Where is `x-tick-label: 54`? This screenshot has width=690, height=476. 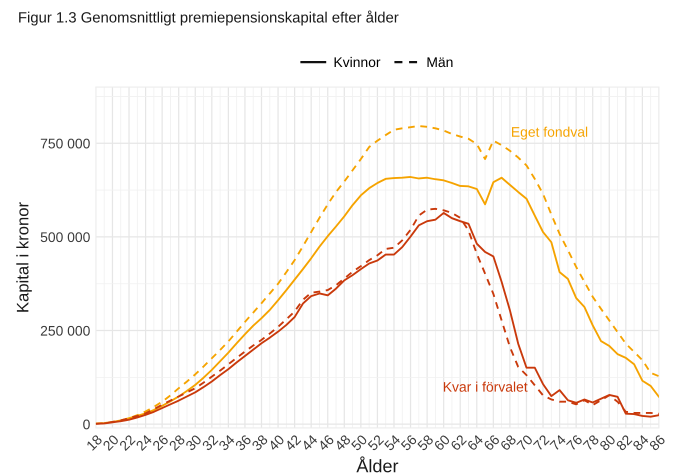
x-tick-label: 54 is located at coordinates (392, 443).